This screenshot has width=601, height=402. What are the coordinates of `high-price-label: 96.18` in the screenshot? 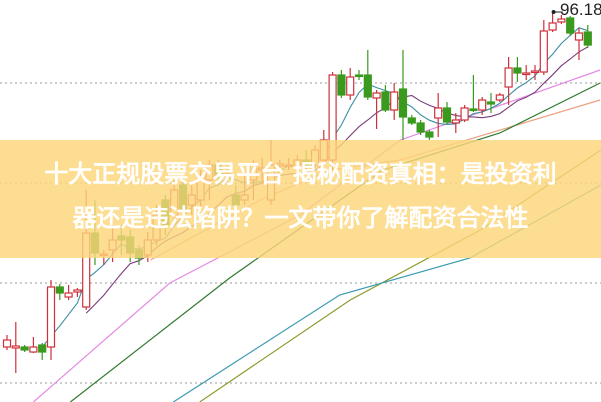 It's located at (580, 9).